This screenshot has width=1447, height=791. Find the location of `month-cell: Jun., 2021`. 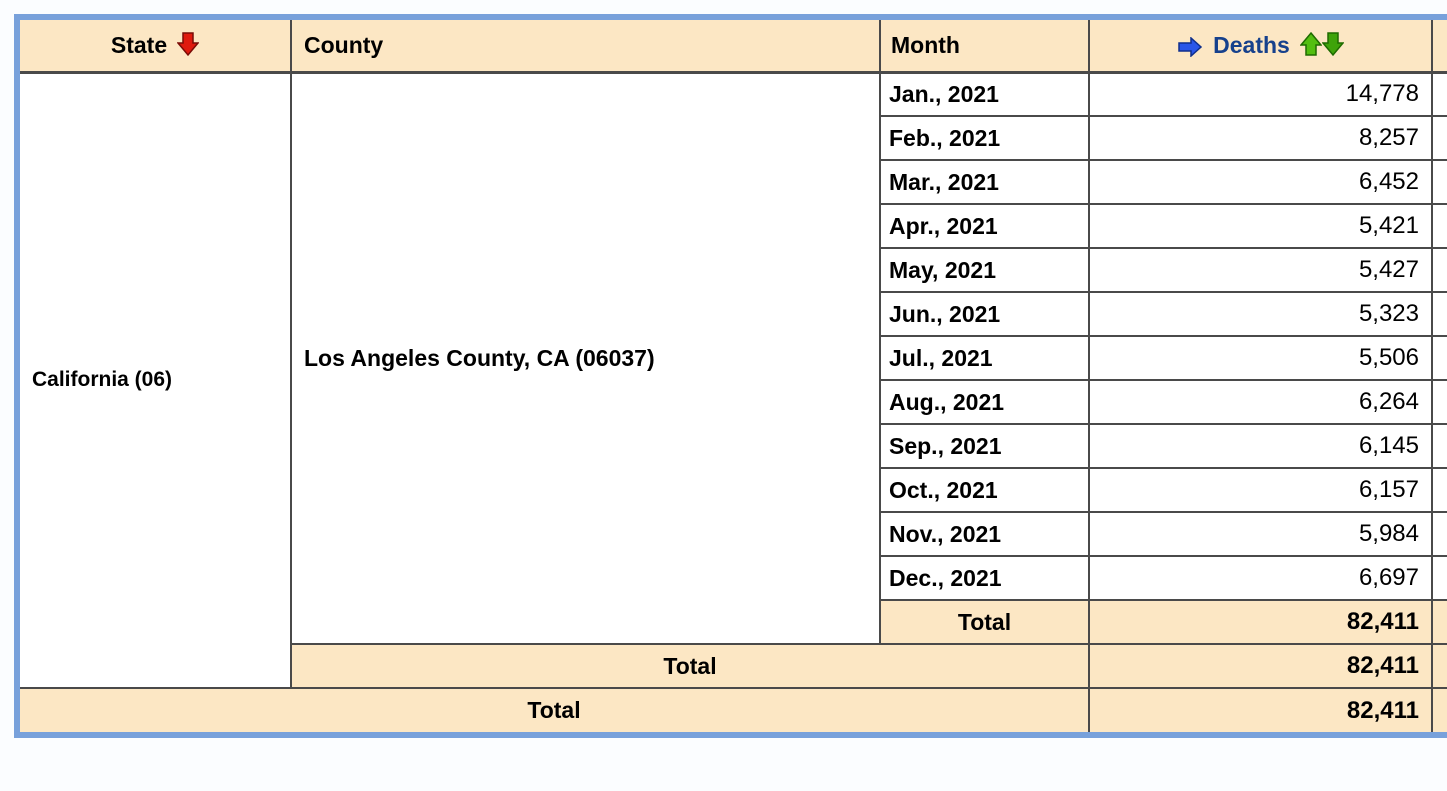

month-cell: Jun., 2021 is located at coordinates (984, 314).